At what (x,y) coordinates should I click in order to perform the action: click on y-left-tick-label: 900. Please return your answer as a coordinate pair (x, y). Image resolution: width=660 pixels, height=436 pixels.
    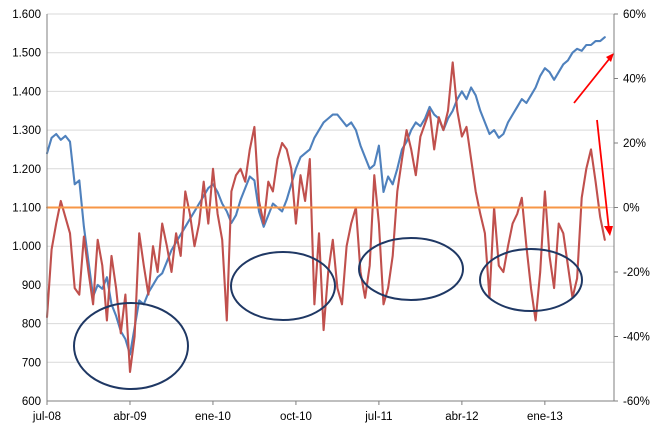
    Looking at the image, I should click on (31, 286).